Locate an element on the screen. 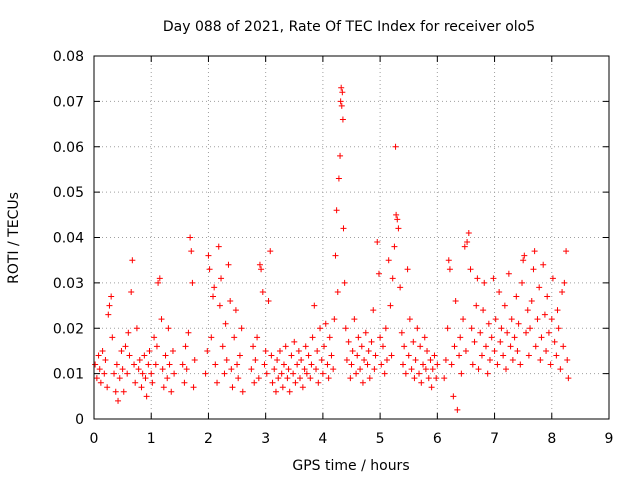 The image size is (640, 480). x-tick-label: 2 is located at coordinates (208, 439).